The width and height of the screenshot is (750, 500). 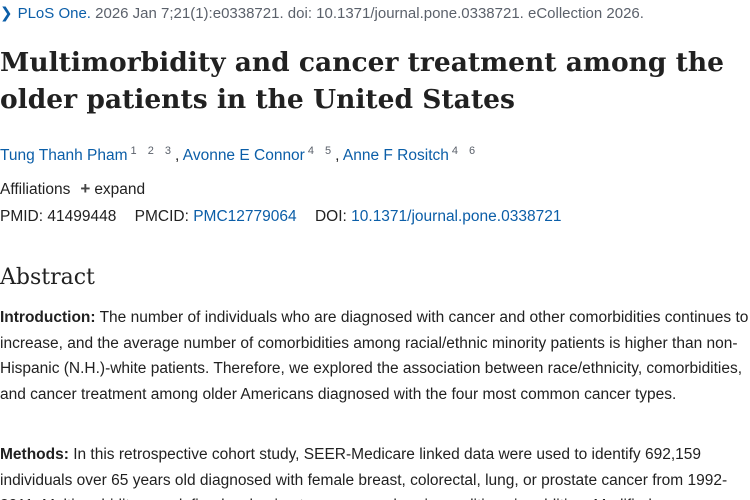 I want to click on affiliations-toggle: Affiliations + expand, so click(x=72, y=189).